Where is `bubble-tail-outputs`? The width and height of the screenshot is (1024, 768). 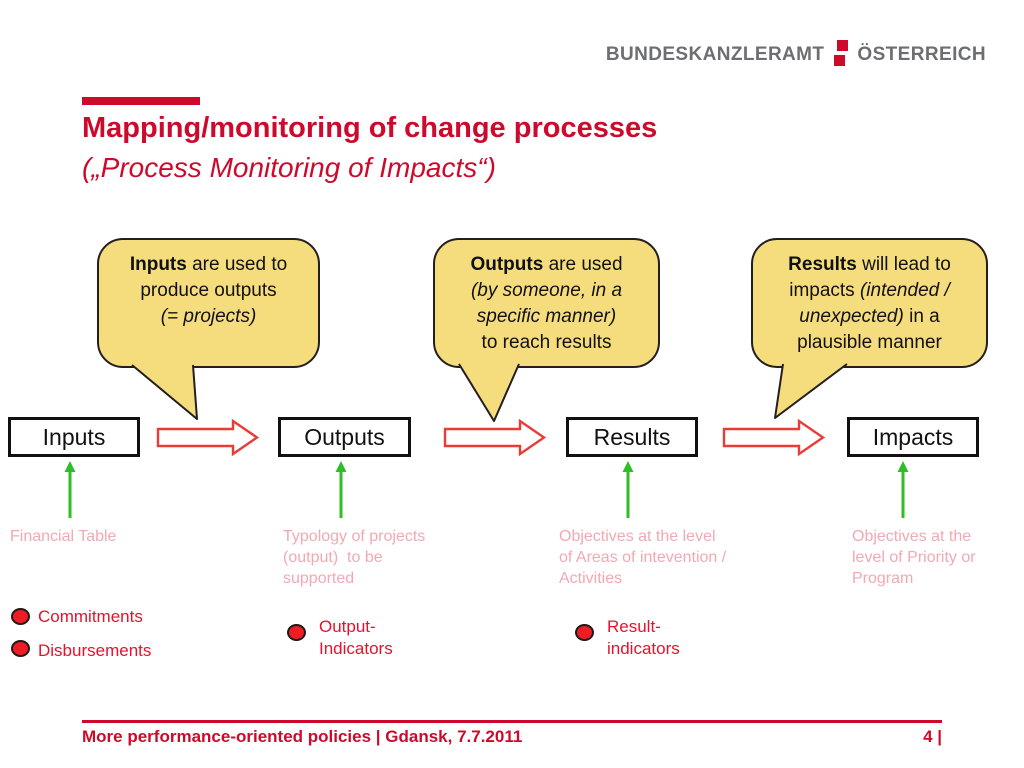
bubble-tail-outputs is located at coordinates (489, 392).